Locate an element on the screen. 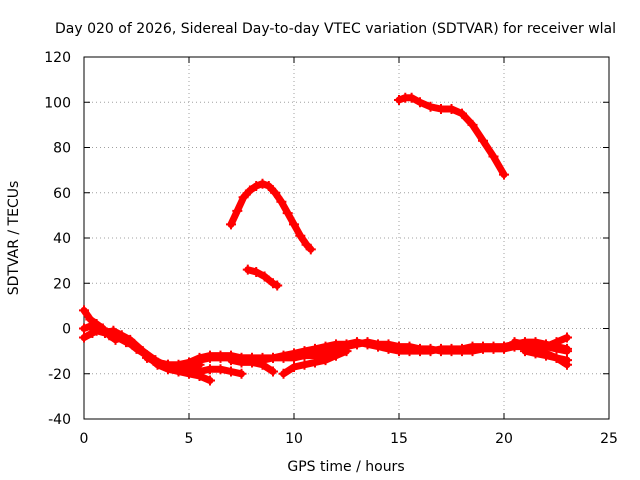 The height and width of the screenshot is (480, 640). x-tick-label: 0 is located at coordinates (84, 439).